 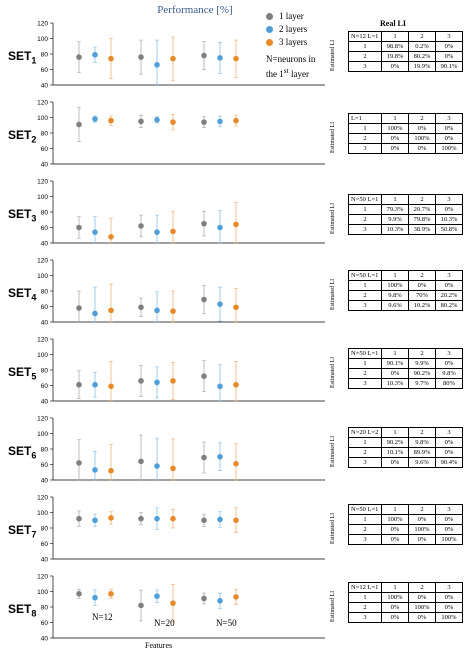 I want to click on set-label-index: 7, so click(x=34, y=534).